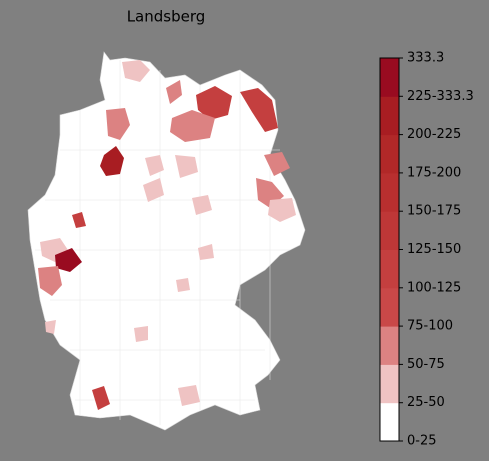 This screenshot has width=489, height=461. Describe the element at coordinates (434, 249) in the screenshot. I see `legend-label: 125-150` at that location.